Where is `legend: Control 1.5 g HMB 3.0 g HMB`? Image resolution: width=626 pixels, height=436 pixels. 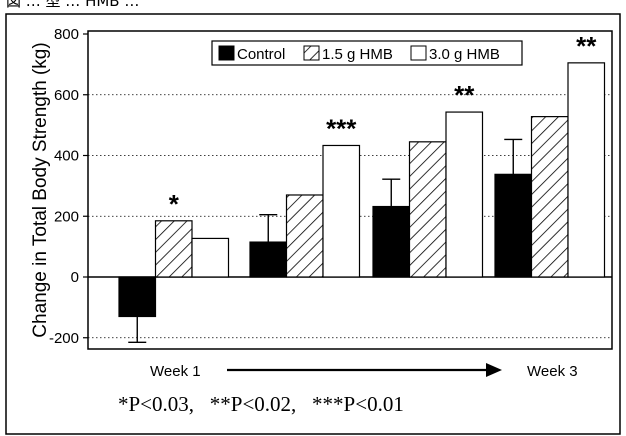 legend: Control 1.5 g HMB 3.0 g HMB is located at coordinates (367, 53).